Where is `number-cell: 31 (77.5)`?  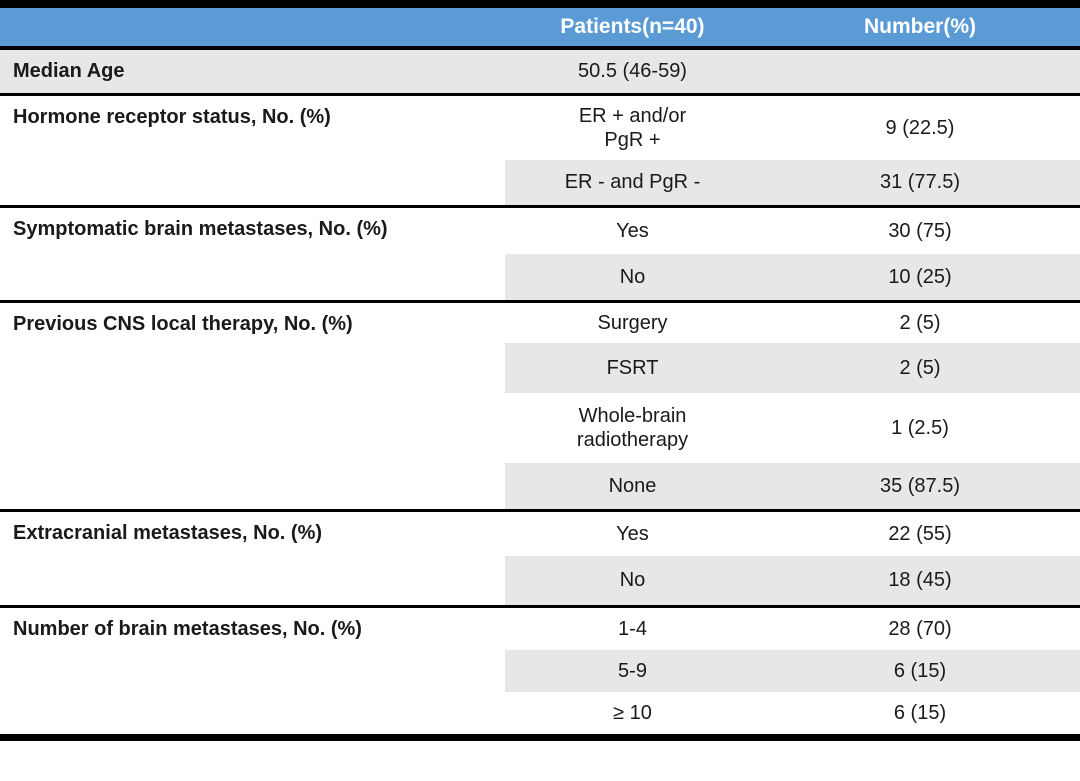 number-cell: 31 (77.5) is located at coordinates (920, 183).